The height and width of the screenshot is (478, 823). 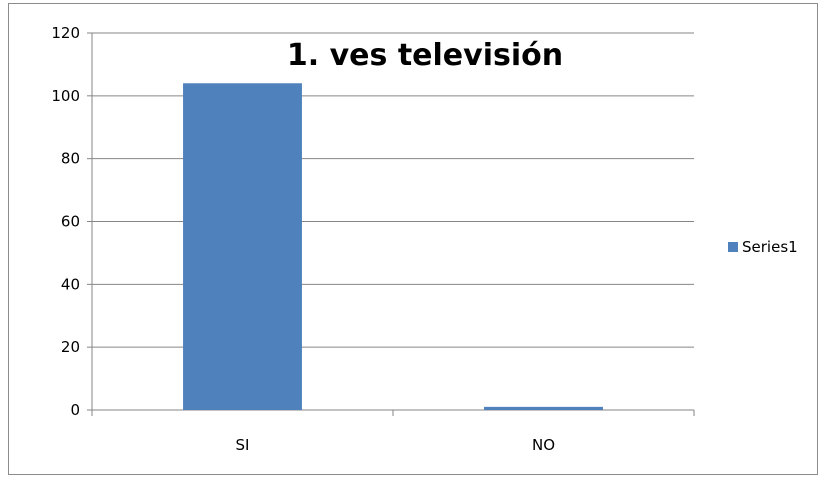 I want to click on chart-title: 1. ves televisión, so click(x=425, y=55).